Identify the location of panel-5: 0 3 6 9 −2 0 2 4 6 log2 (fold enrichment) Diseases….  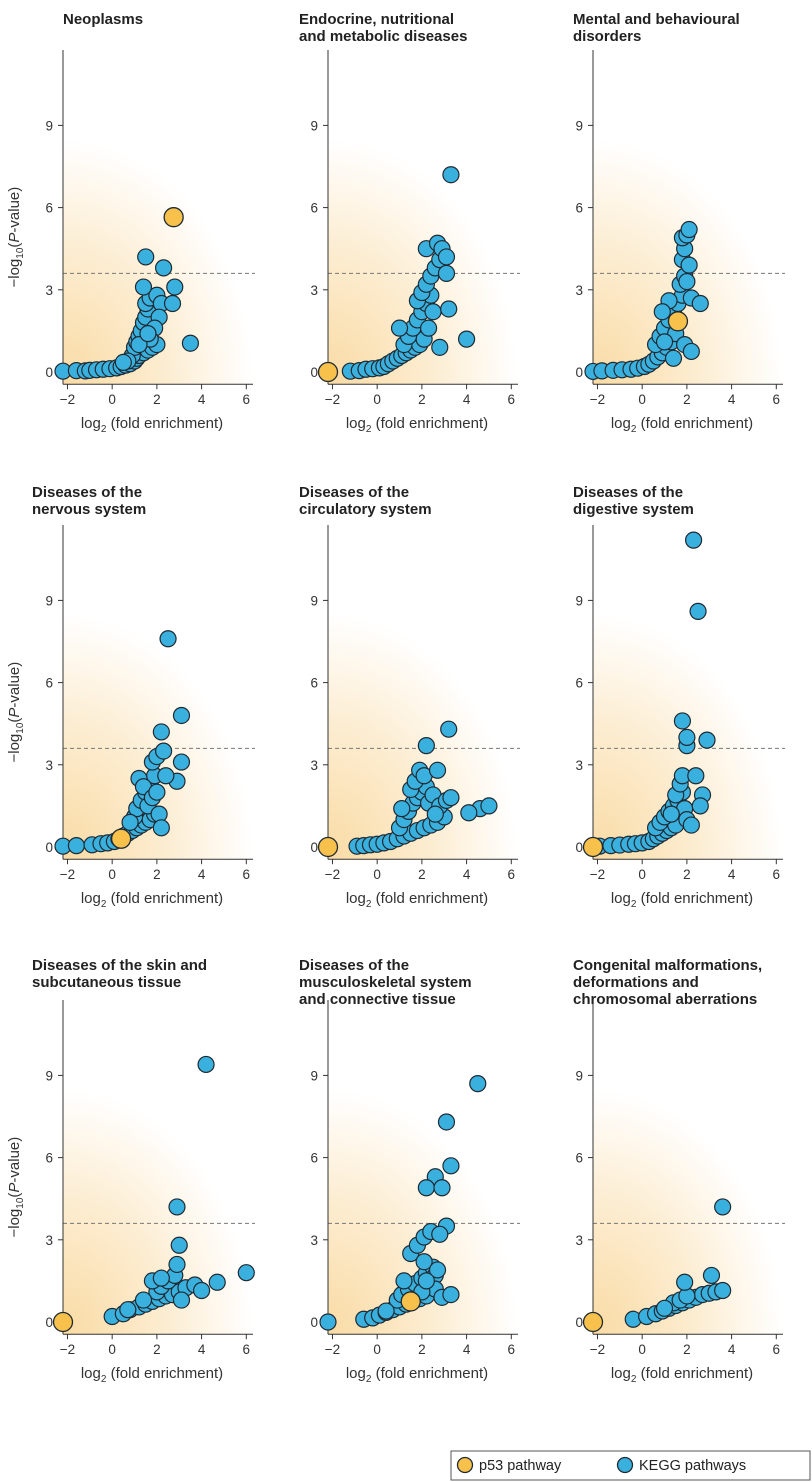
(409, 697).